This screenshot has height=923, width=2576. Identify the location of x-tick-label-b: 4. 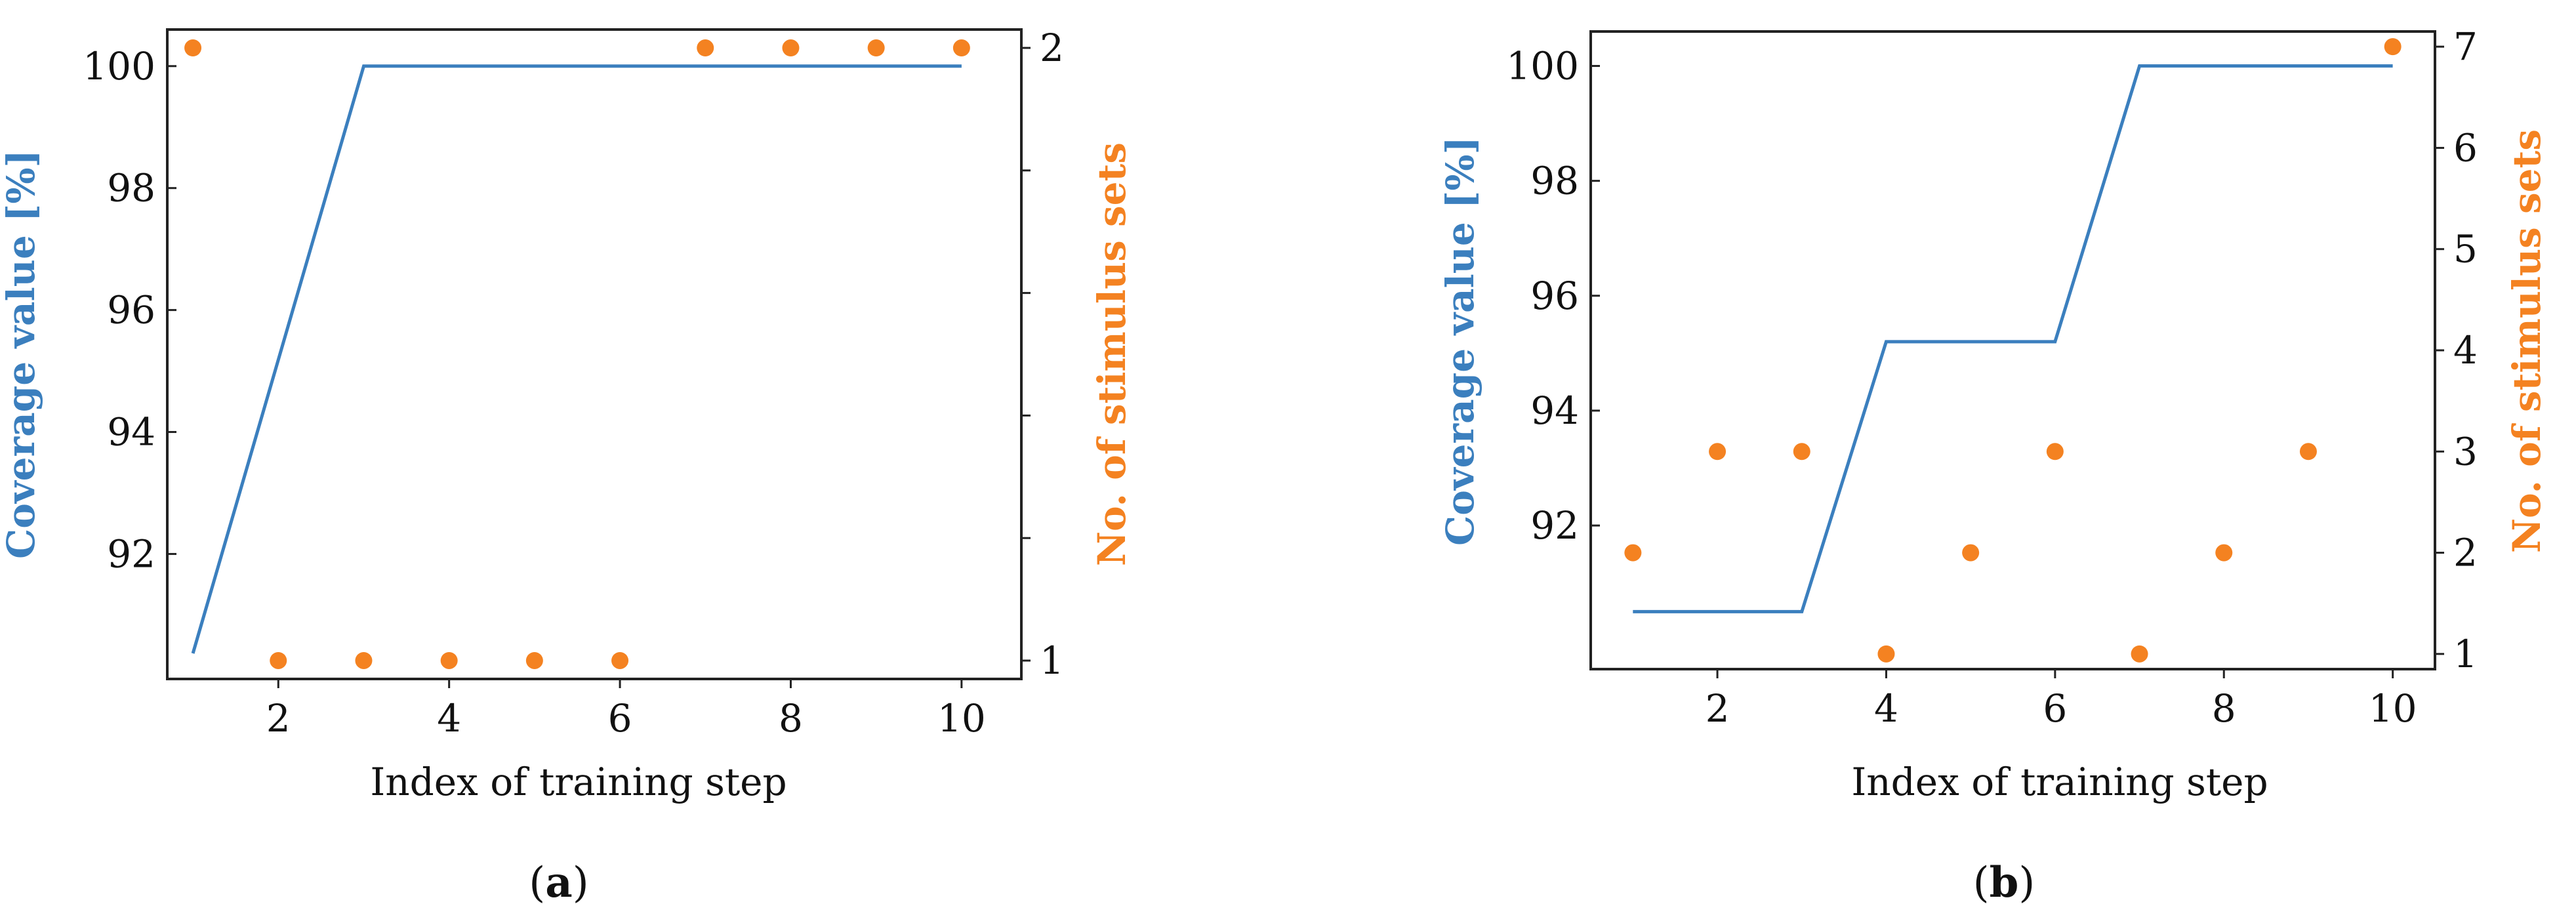
(1886, 709).